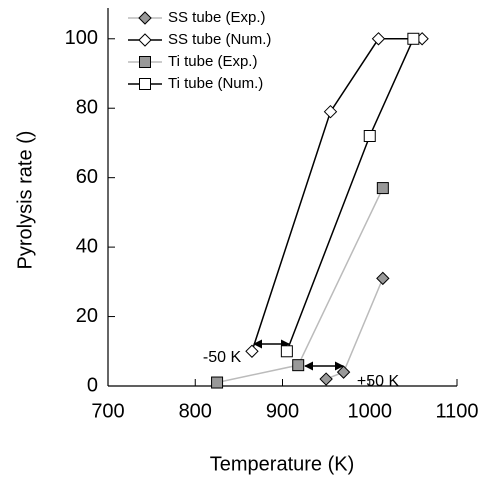 The image size is (494, 481). Describe the element at coordinates (87, 108) in the screenshot. I see `y-tick-label: 80` at that location.